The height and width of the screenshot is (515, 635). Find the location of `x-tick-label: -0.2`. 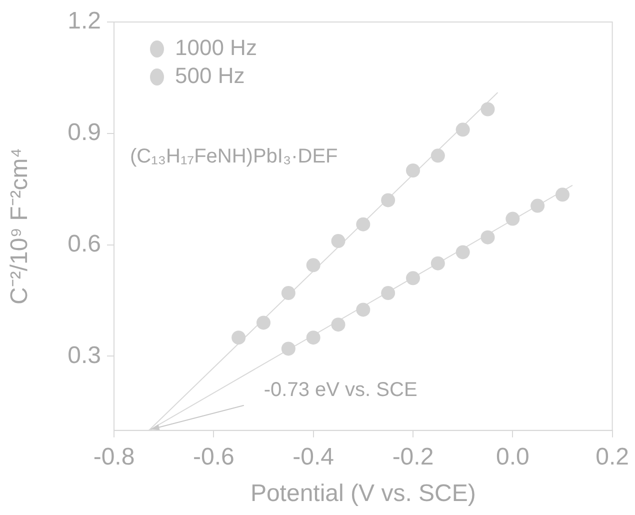

x-tick-label: -0.2 is located at coordinates (413, 456).